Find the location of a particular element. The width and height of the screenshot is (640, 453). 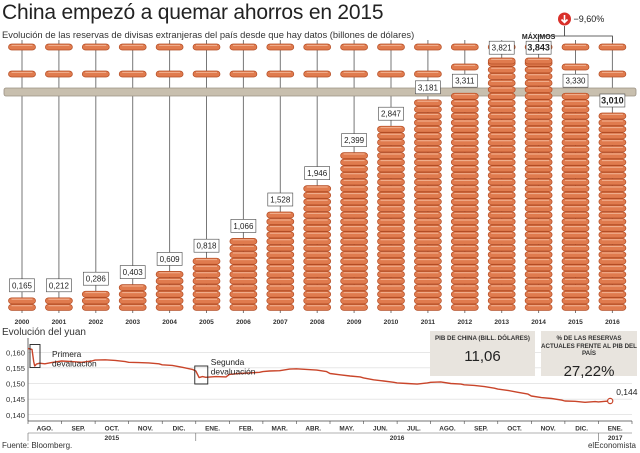

value-label: 1,066 is located at coordinates (243, 226).